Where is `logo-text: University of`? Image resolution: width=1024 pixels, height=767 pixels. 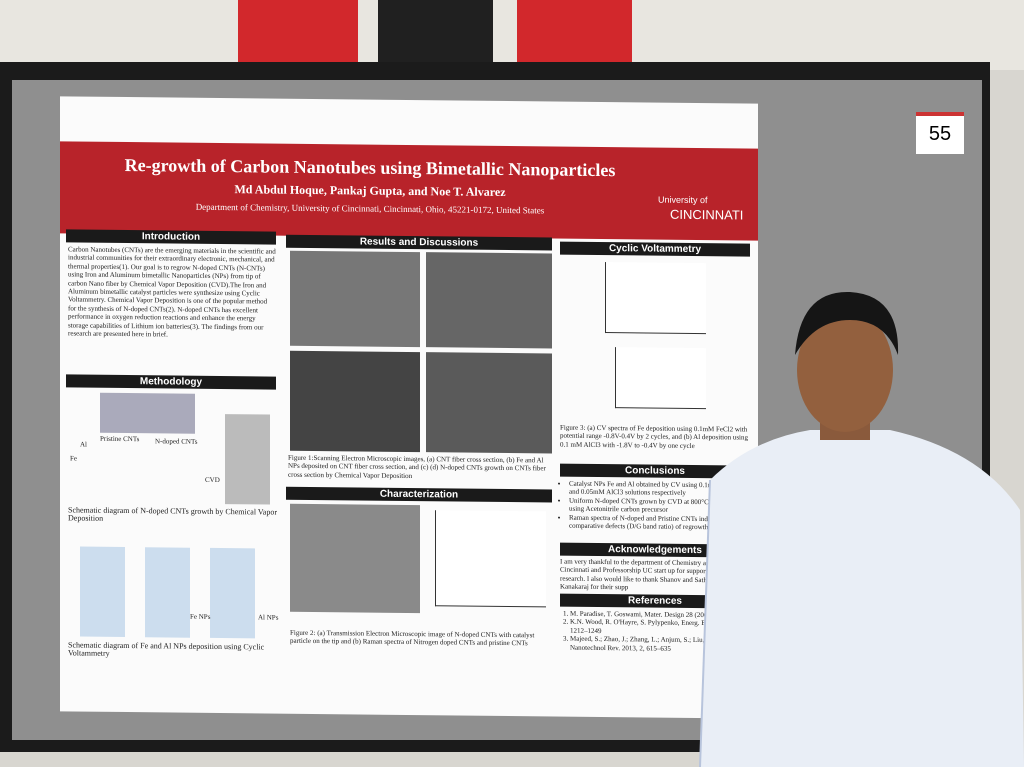 logo-text: University of is located at coordinates (683, 200).